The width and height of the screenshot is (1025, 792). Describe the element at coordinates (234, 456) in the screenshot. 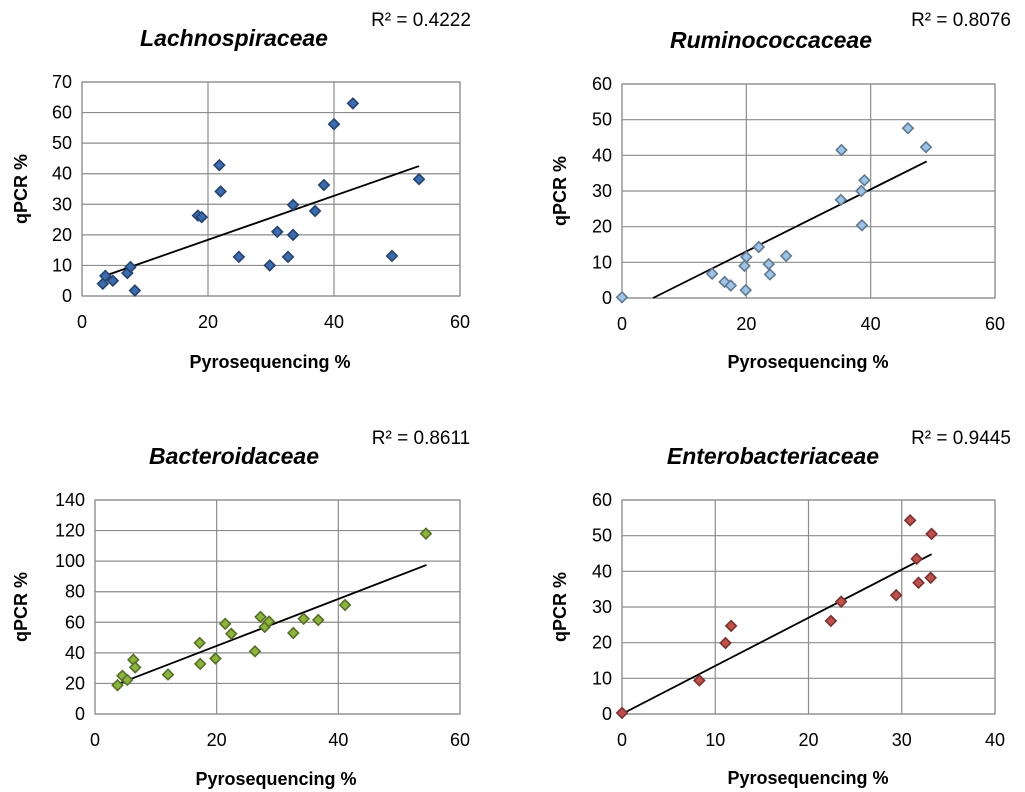

I see `panel-title: Bacteroidaceae` at that location.